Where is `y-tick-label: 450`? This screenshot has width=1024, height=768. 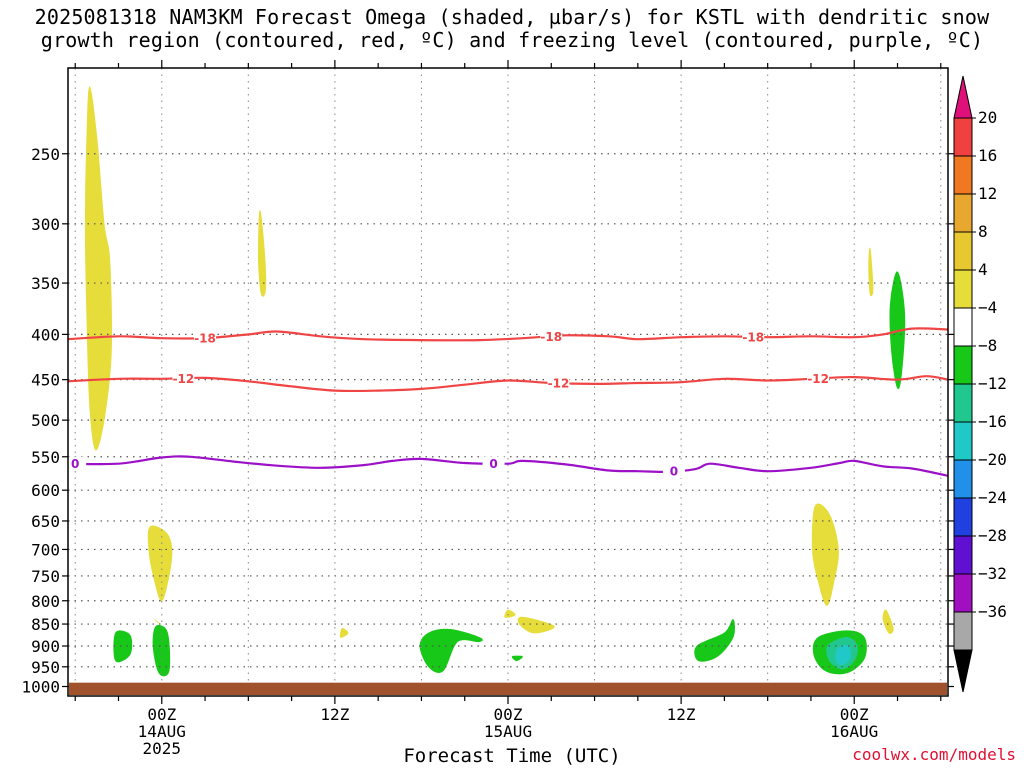 y-tick-label: 450 is located at coordinates (45, 380).